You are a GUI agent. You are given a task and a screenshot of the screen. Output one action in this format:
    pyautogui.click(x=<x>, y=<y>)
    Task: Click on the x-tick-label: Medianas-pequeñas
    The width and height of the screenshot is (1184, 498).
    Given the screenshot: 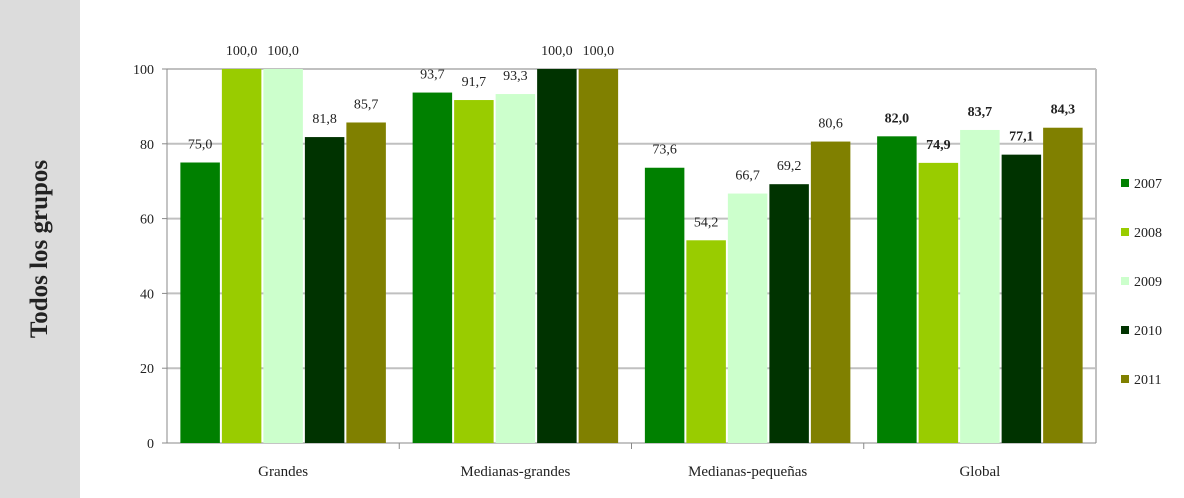 What is the action you would take?
    pyautogui.click(x=747, y=472)
    